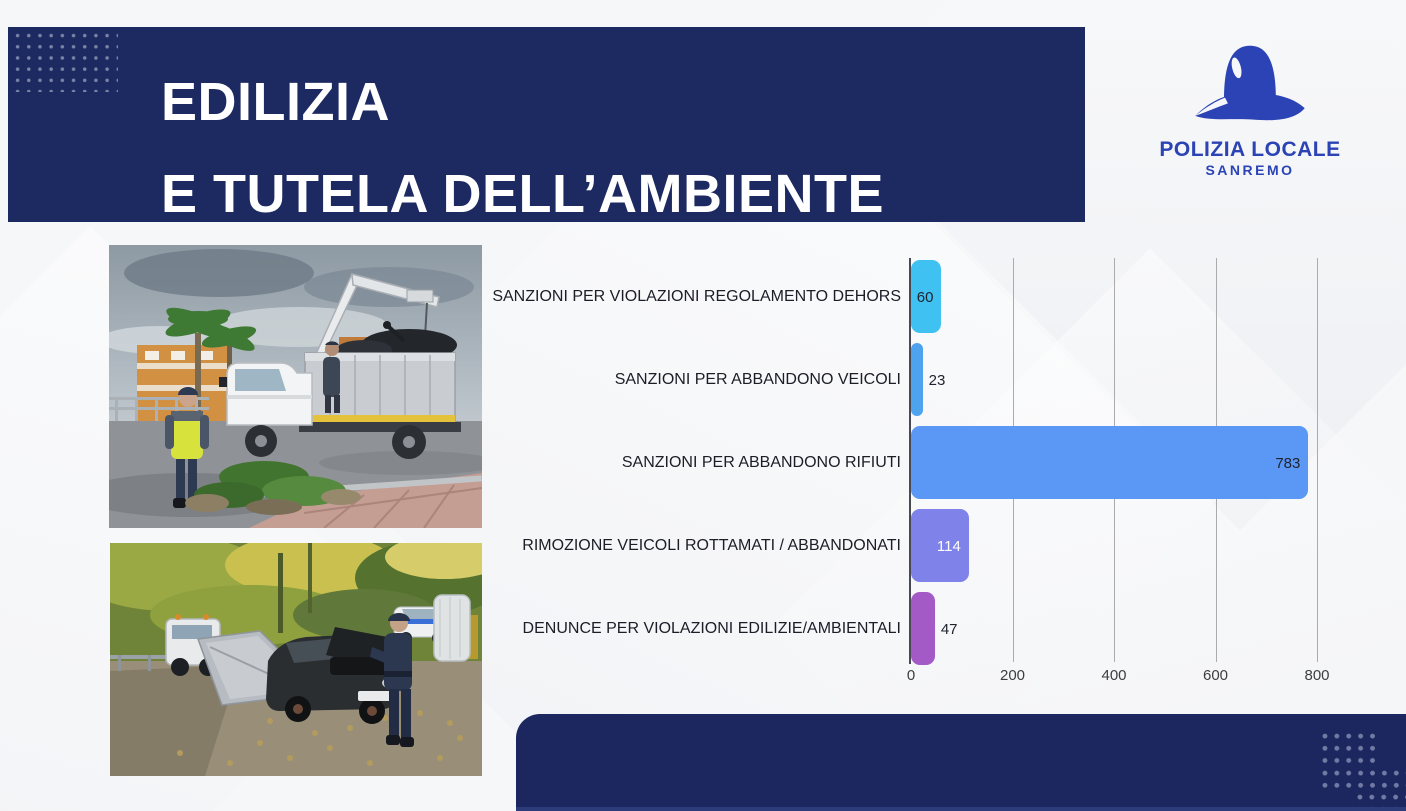  I want to click on category-label: SANZIONI PER ABBANDONO VEICOLI, so click(757, 379).